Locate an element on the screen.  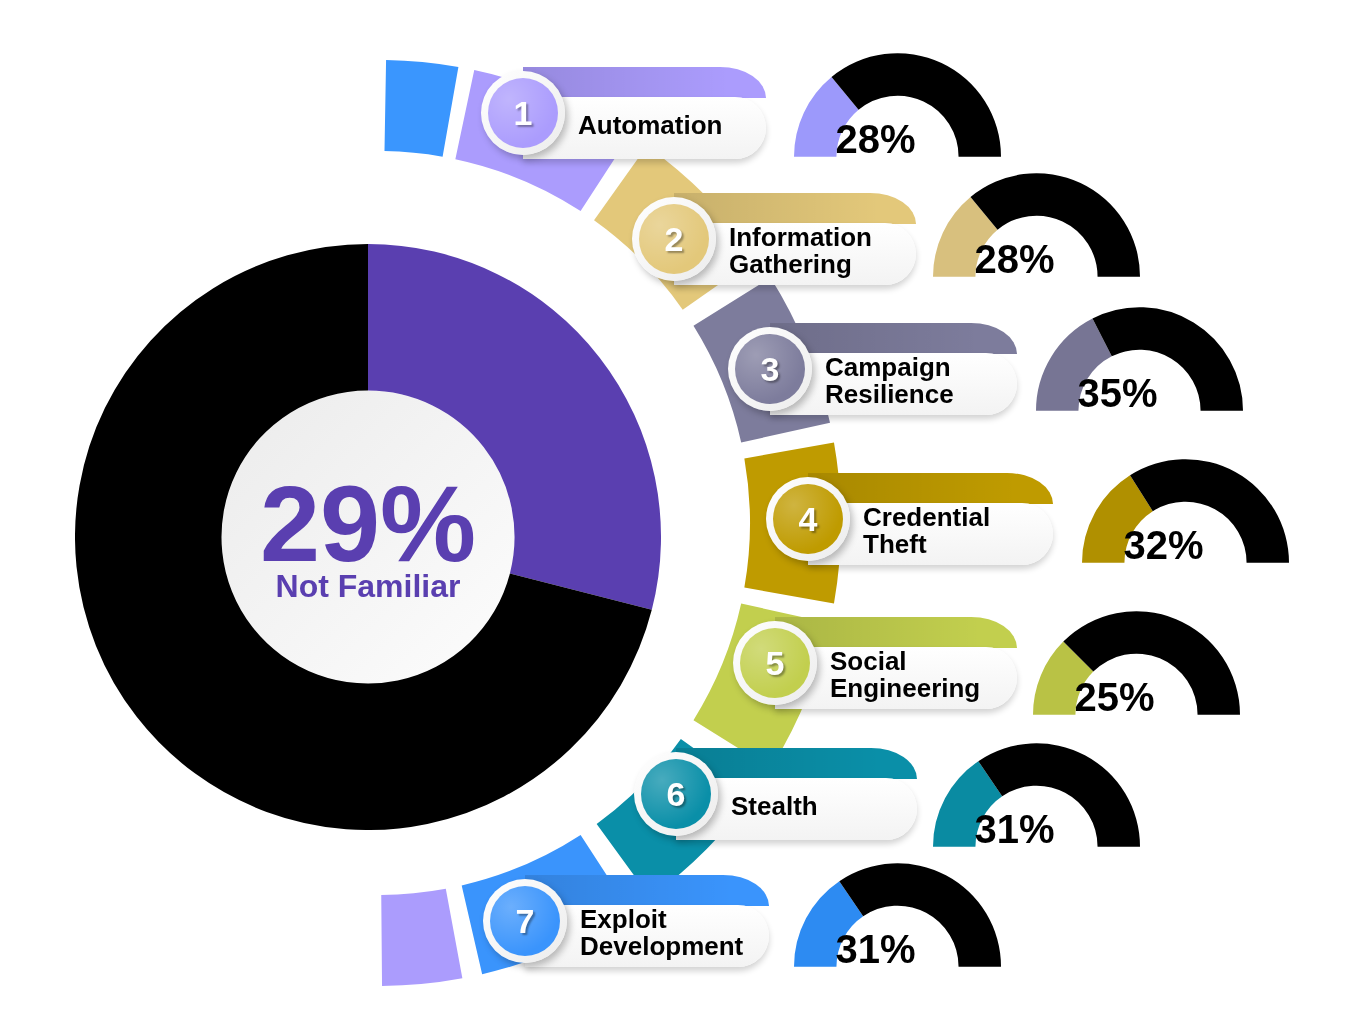
text: Social Engineering is located at coordinates (906, 674).